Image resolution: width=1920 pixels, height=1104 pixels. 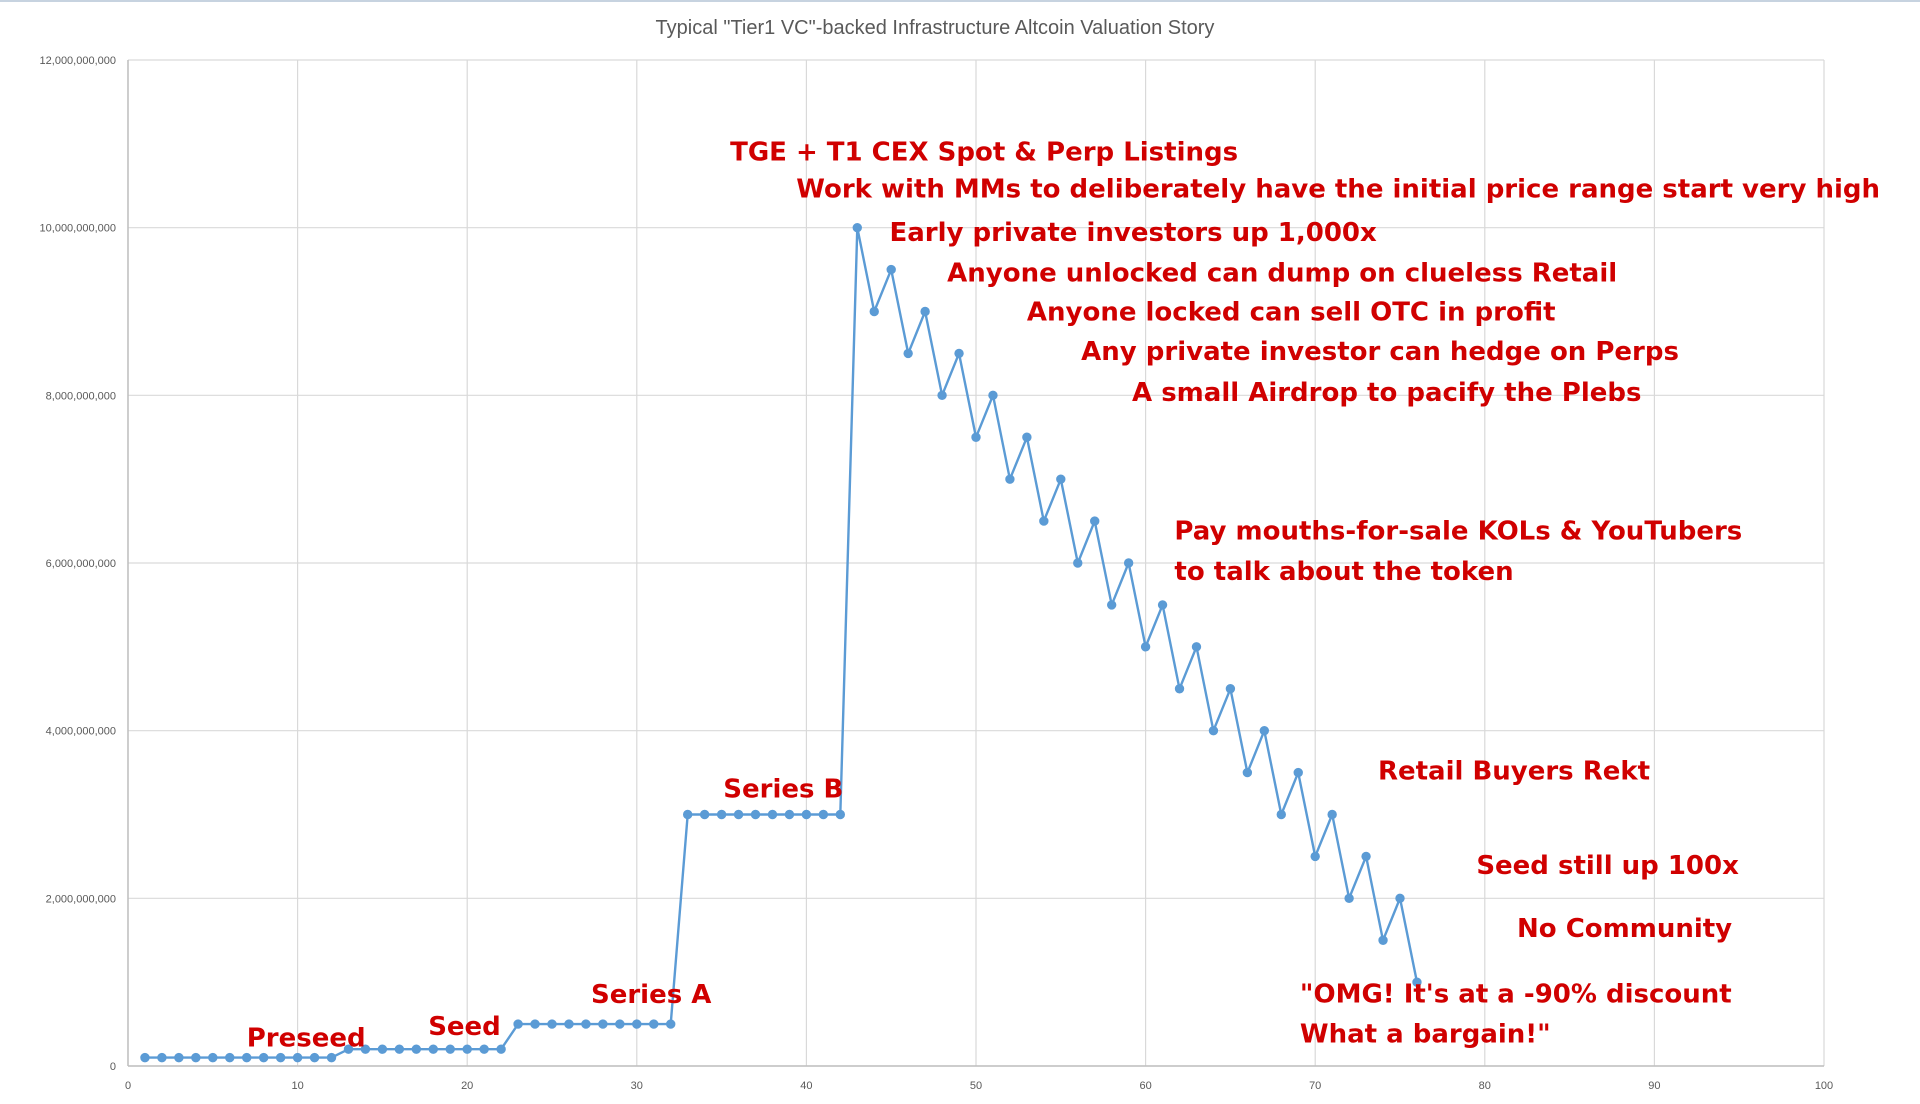 What do you see at coordinates (1134, 233) in the screenshot?
I see `annotation-label: Early private investors up 1,000x` at bounding box center [1134, 233].